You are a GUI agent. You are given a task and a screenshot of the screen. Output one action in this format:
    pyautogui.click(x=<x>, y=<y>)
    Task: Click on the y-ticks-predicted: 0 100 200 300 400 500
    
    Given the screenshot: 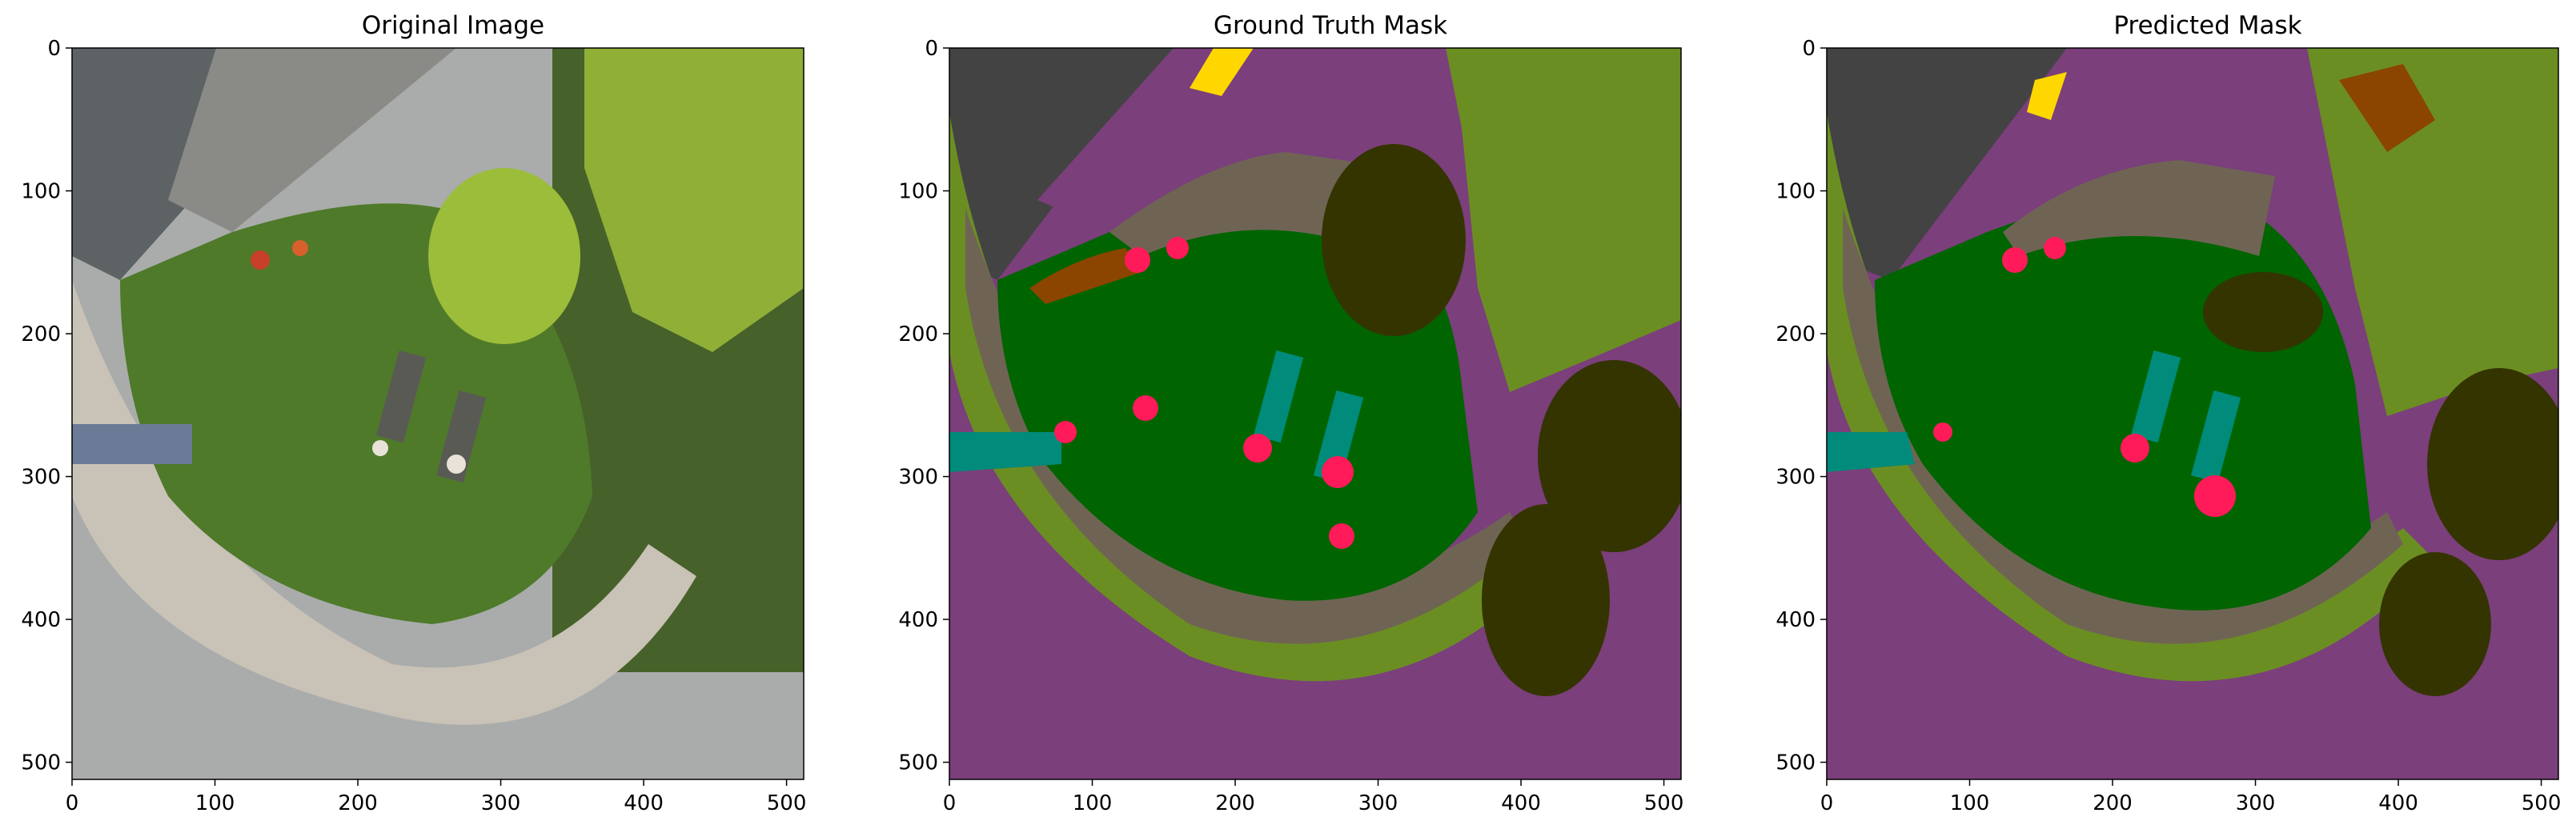 What is the action you would take?
    pyautogui.click(x=1802, y=406)
    